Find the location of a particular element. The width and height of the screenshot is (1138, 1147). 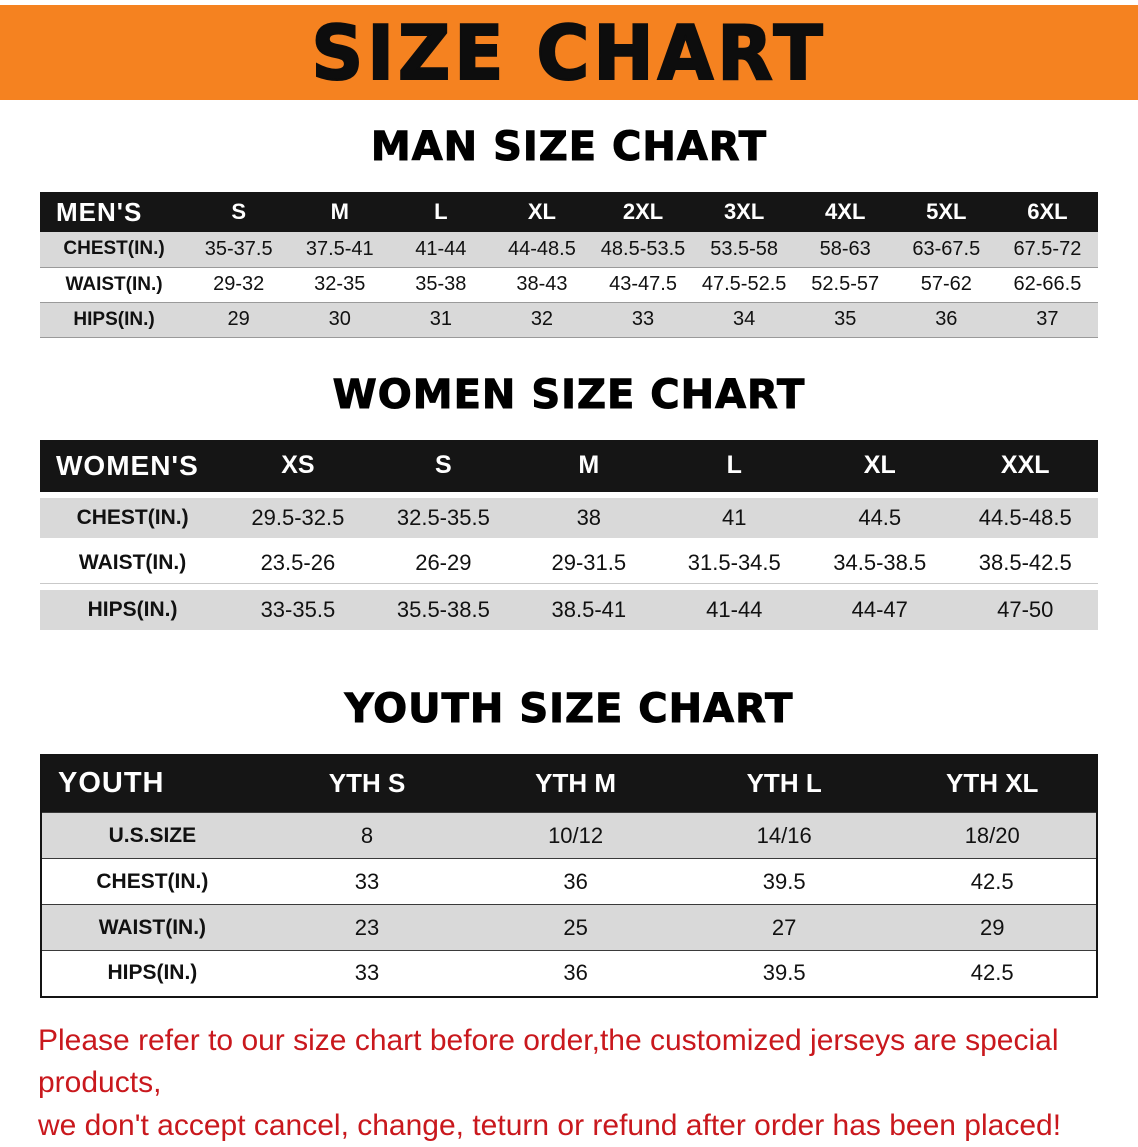

size-value-cell: 31 is located at coordinates (440, 319).